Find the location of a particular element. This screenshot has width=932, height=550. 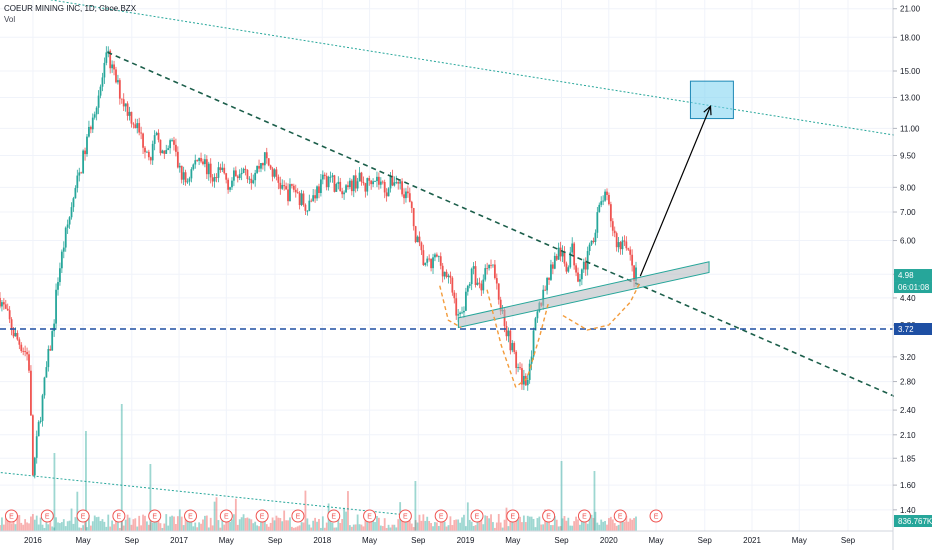

level-price-label: 3.72 is located at coordinates (906, 329).